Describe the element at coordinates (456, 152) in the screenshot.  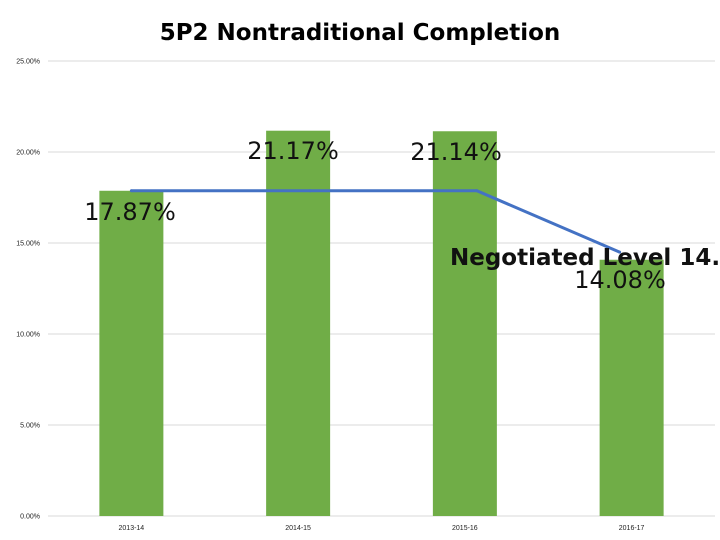
I see `data-label: 21.14%` at that location.